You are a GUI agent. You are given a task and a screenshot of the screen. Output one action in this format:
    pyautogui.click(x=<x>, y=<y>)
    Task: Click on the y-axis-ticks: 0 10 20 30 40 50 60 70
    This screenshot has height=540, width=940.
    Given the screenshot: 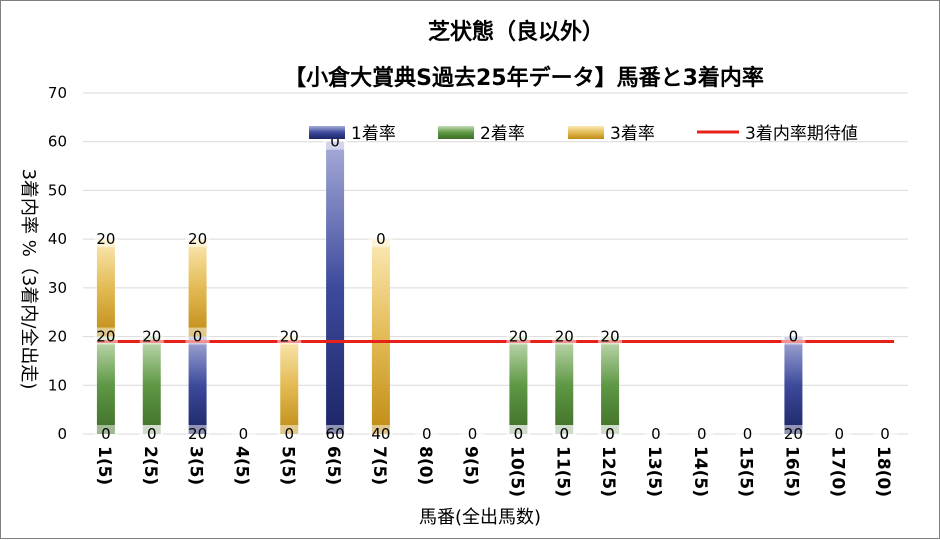 What is the action you would take?
    pyautogui.click(x=57, y=263)
    